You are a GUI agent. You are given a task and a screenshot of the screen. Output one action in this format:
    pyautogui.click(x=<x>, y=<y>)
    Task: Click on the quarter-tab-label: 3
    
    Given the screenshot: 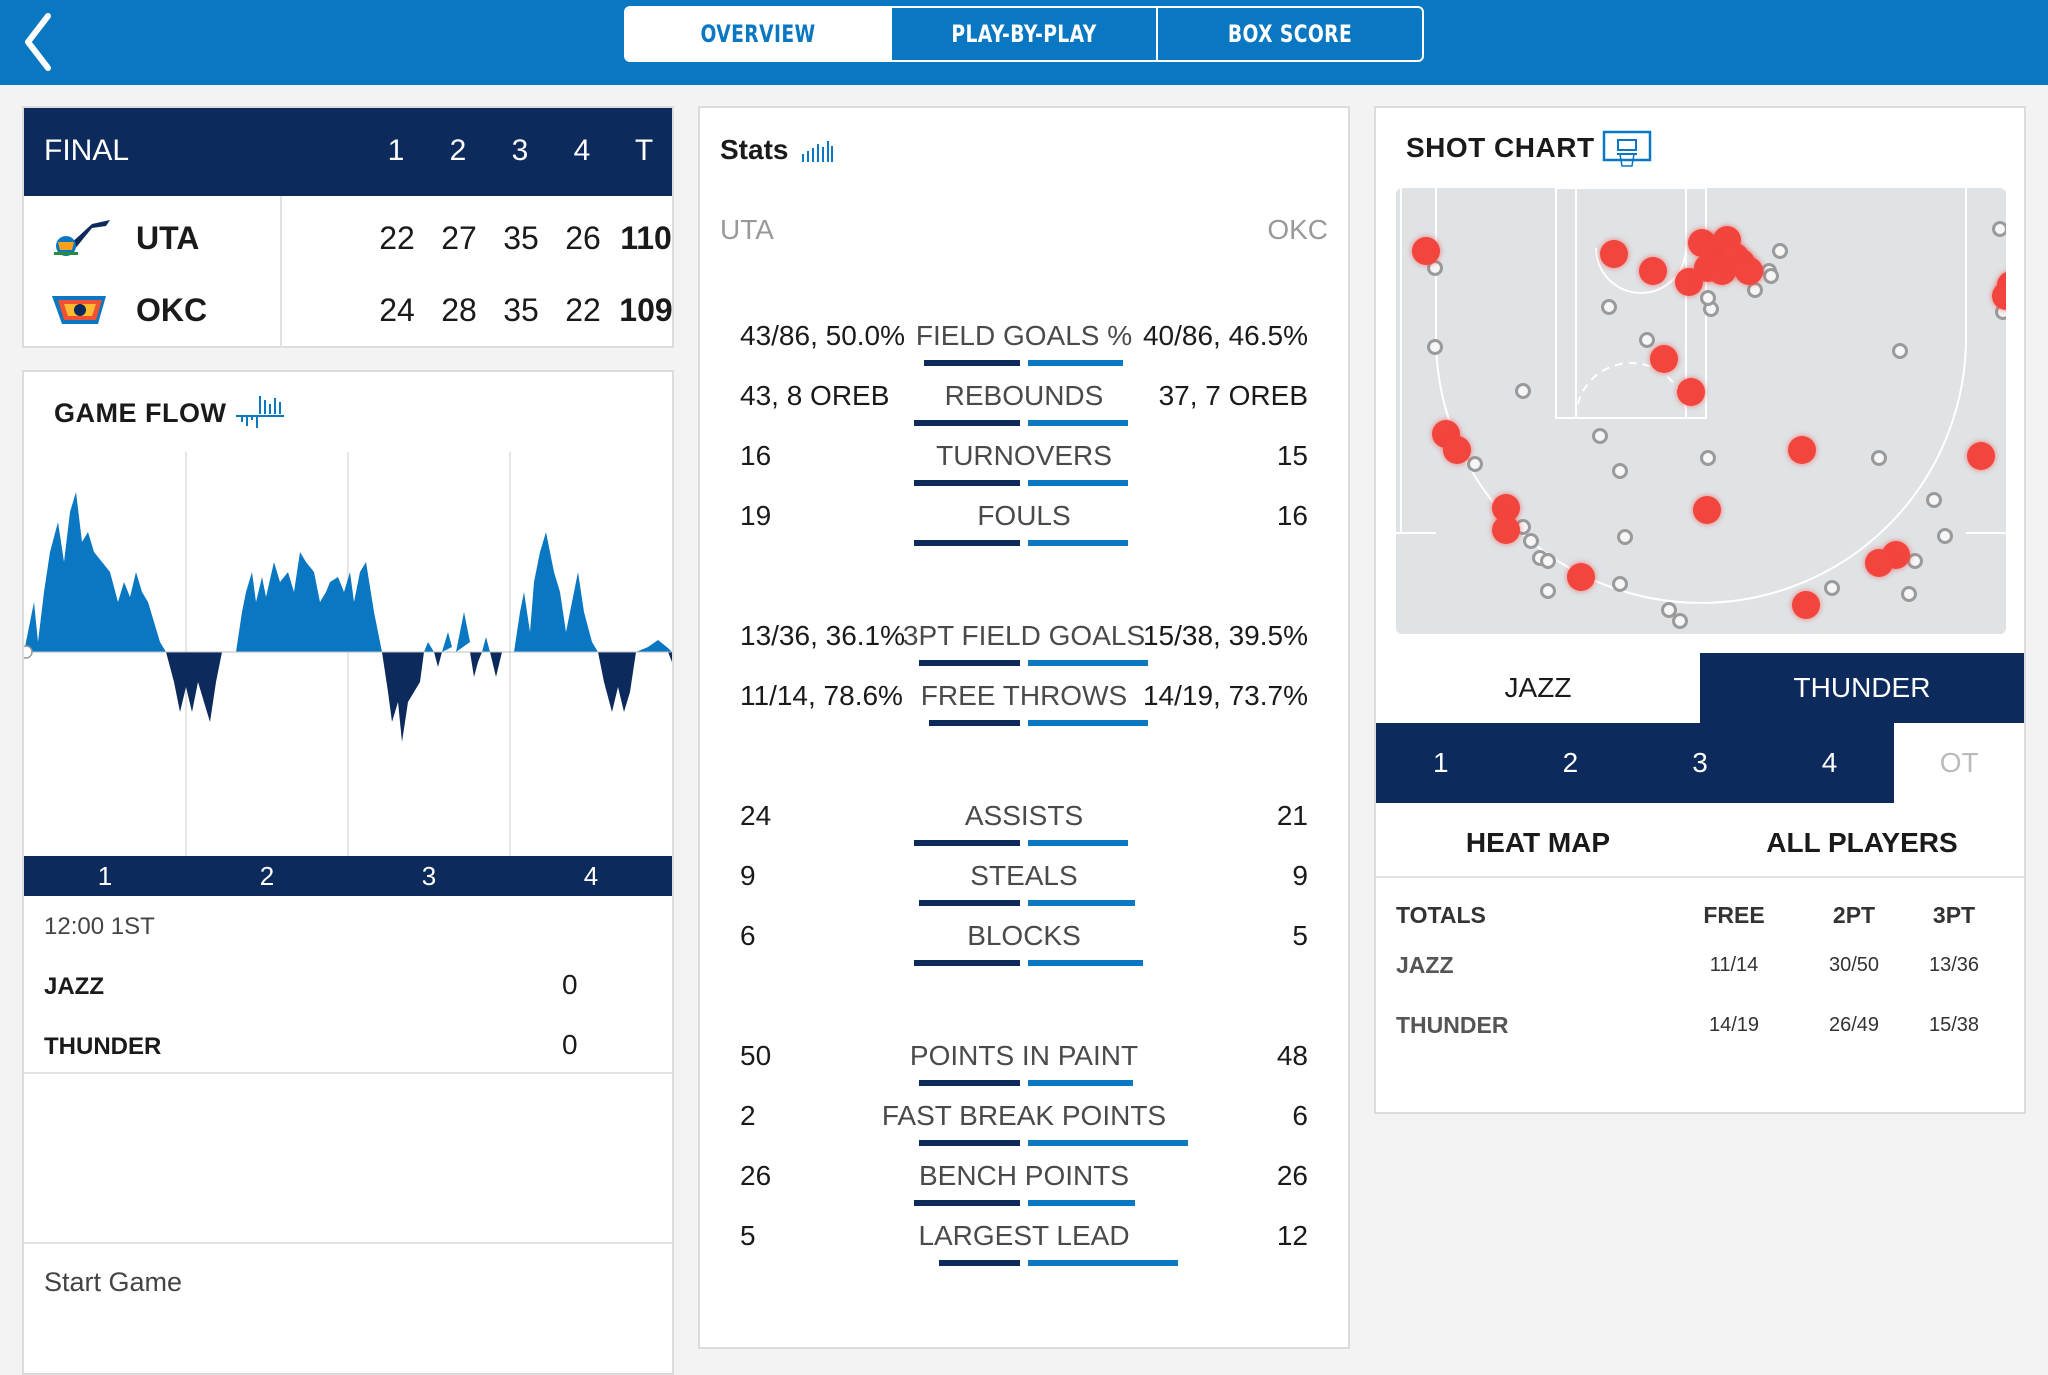 What is the action you would take?
    pyautogui.click(x=1700, y=762)
    